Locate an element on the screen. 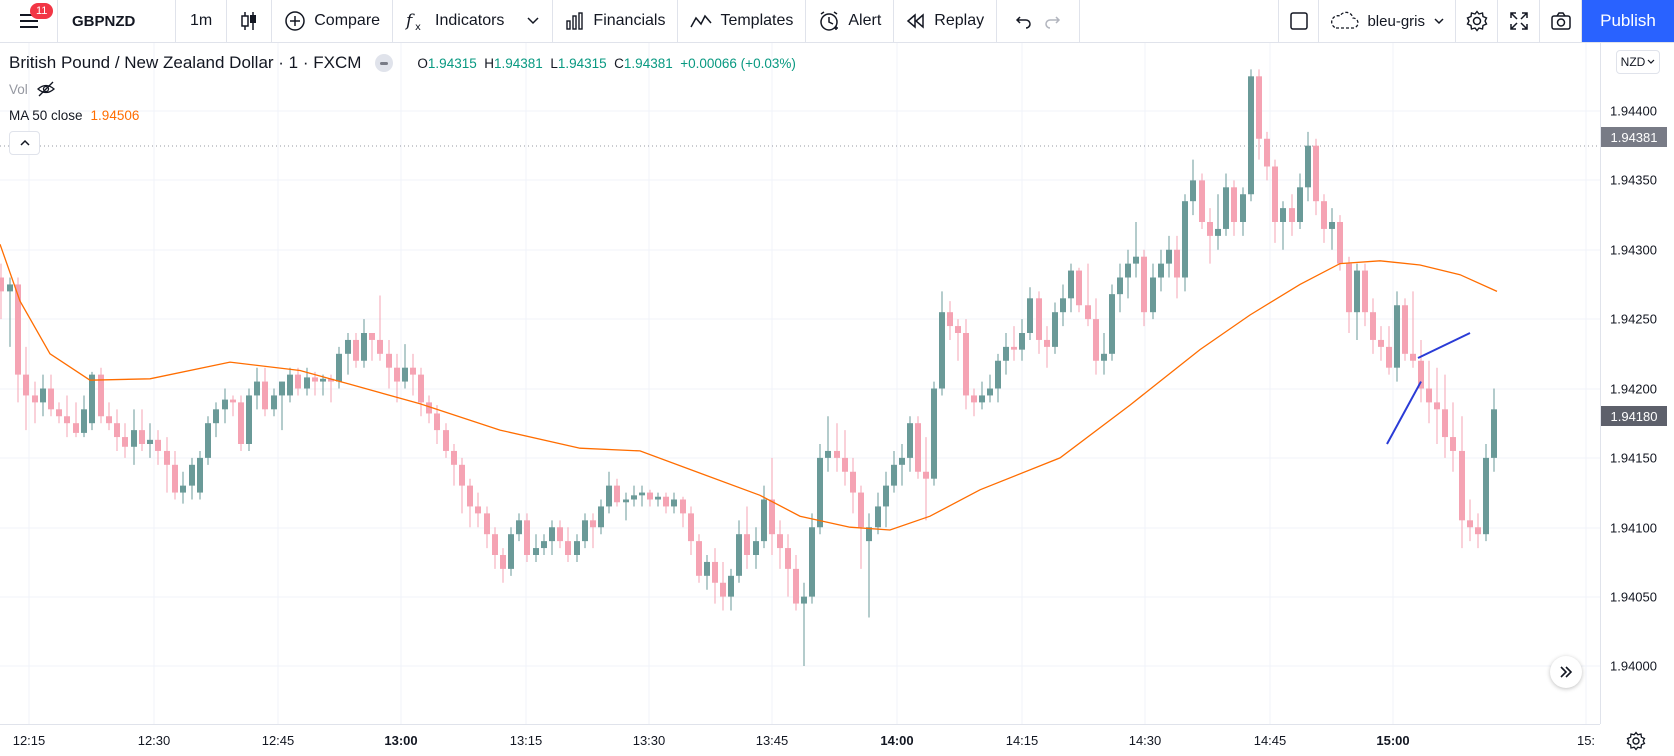 The image size is (1674, 756). trendlines-layer is located at coordinates (1428, 388).